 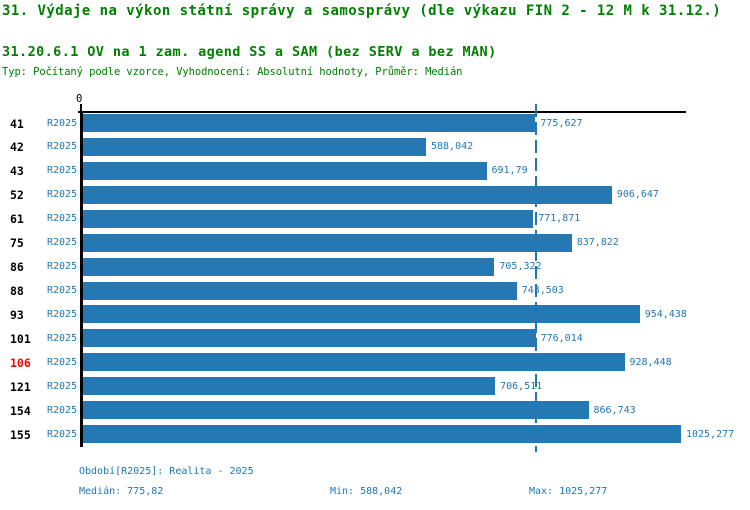 I want to click on footer-min-label: Min: 588,042, so click(x=366, y=491).